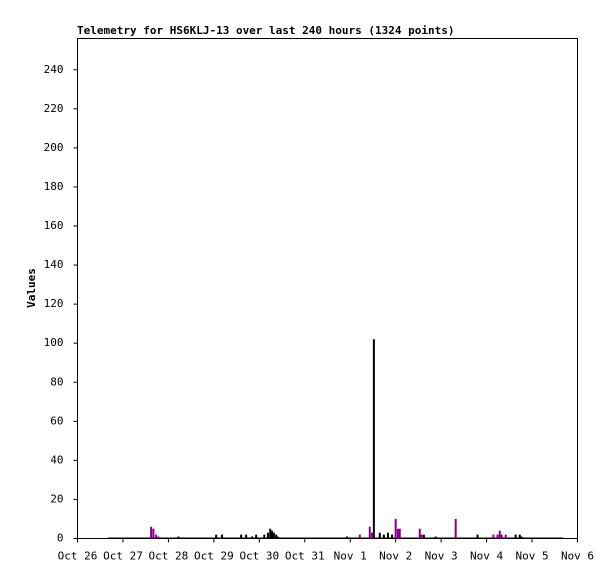  I want to click on x-tick-label: Nov 5, so click(531, 556).